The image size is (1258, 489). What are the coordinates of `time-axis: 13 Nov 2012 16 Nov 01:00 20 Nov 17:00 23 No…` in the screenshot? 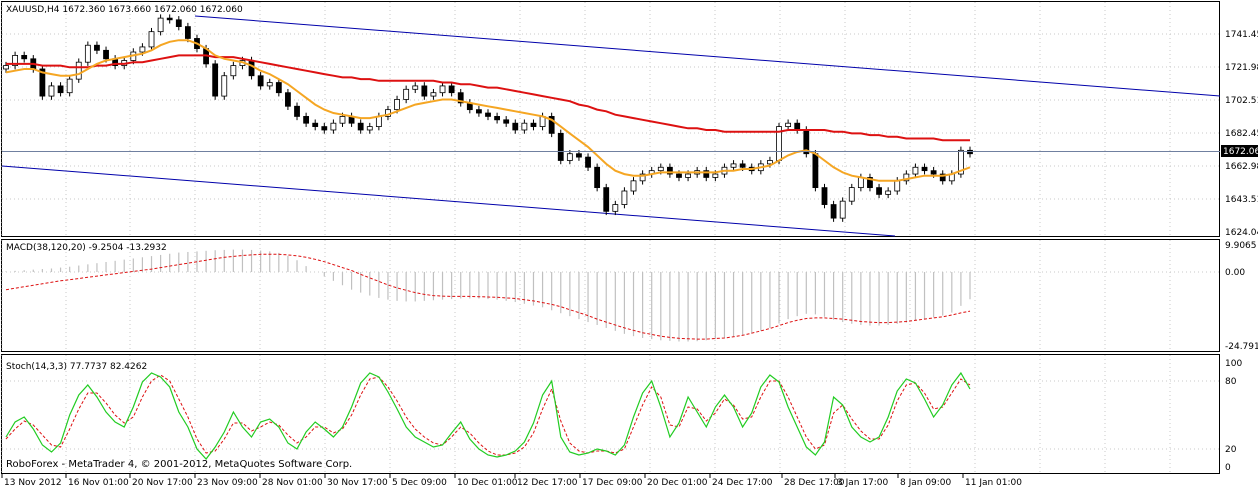 It's located at (511, 481).